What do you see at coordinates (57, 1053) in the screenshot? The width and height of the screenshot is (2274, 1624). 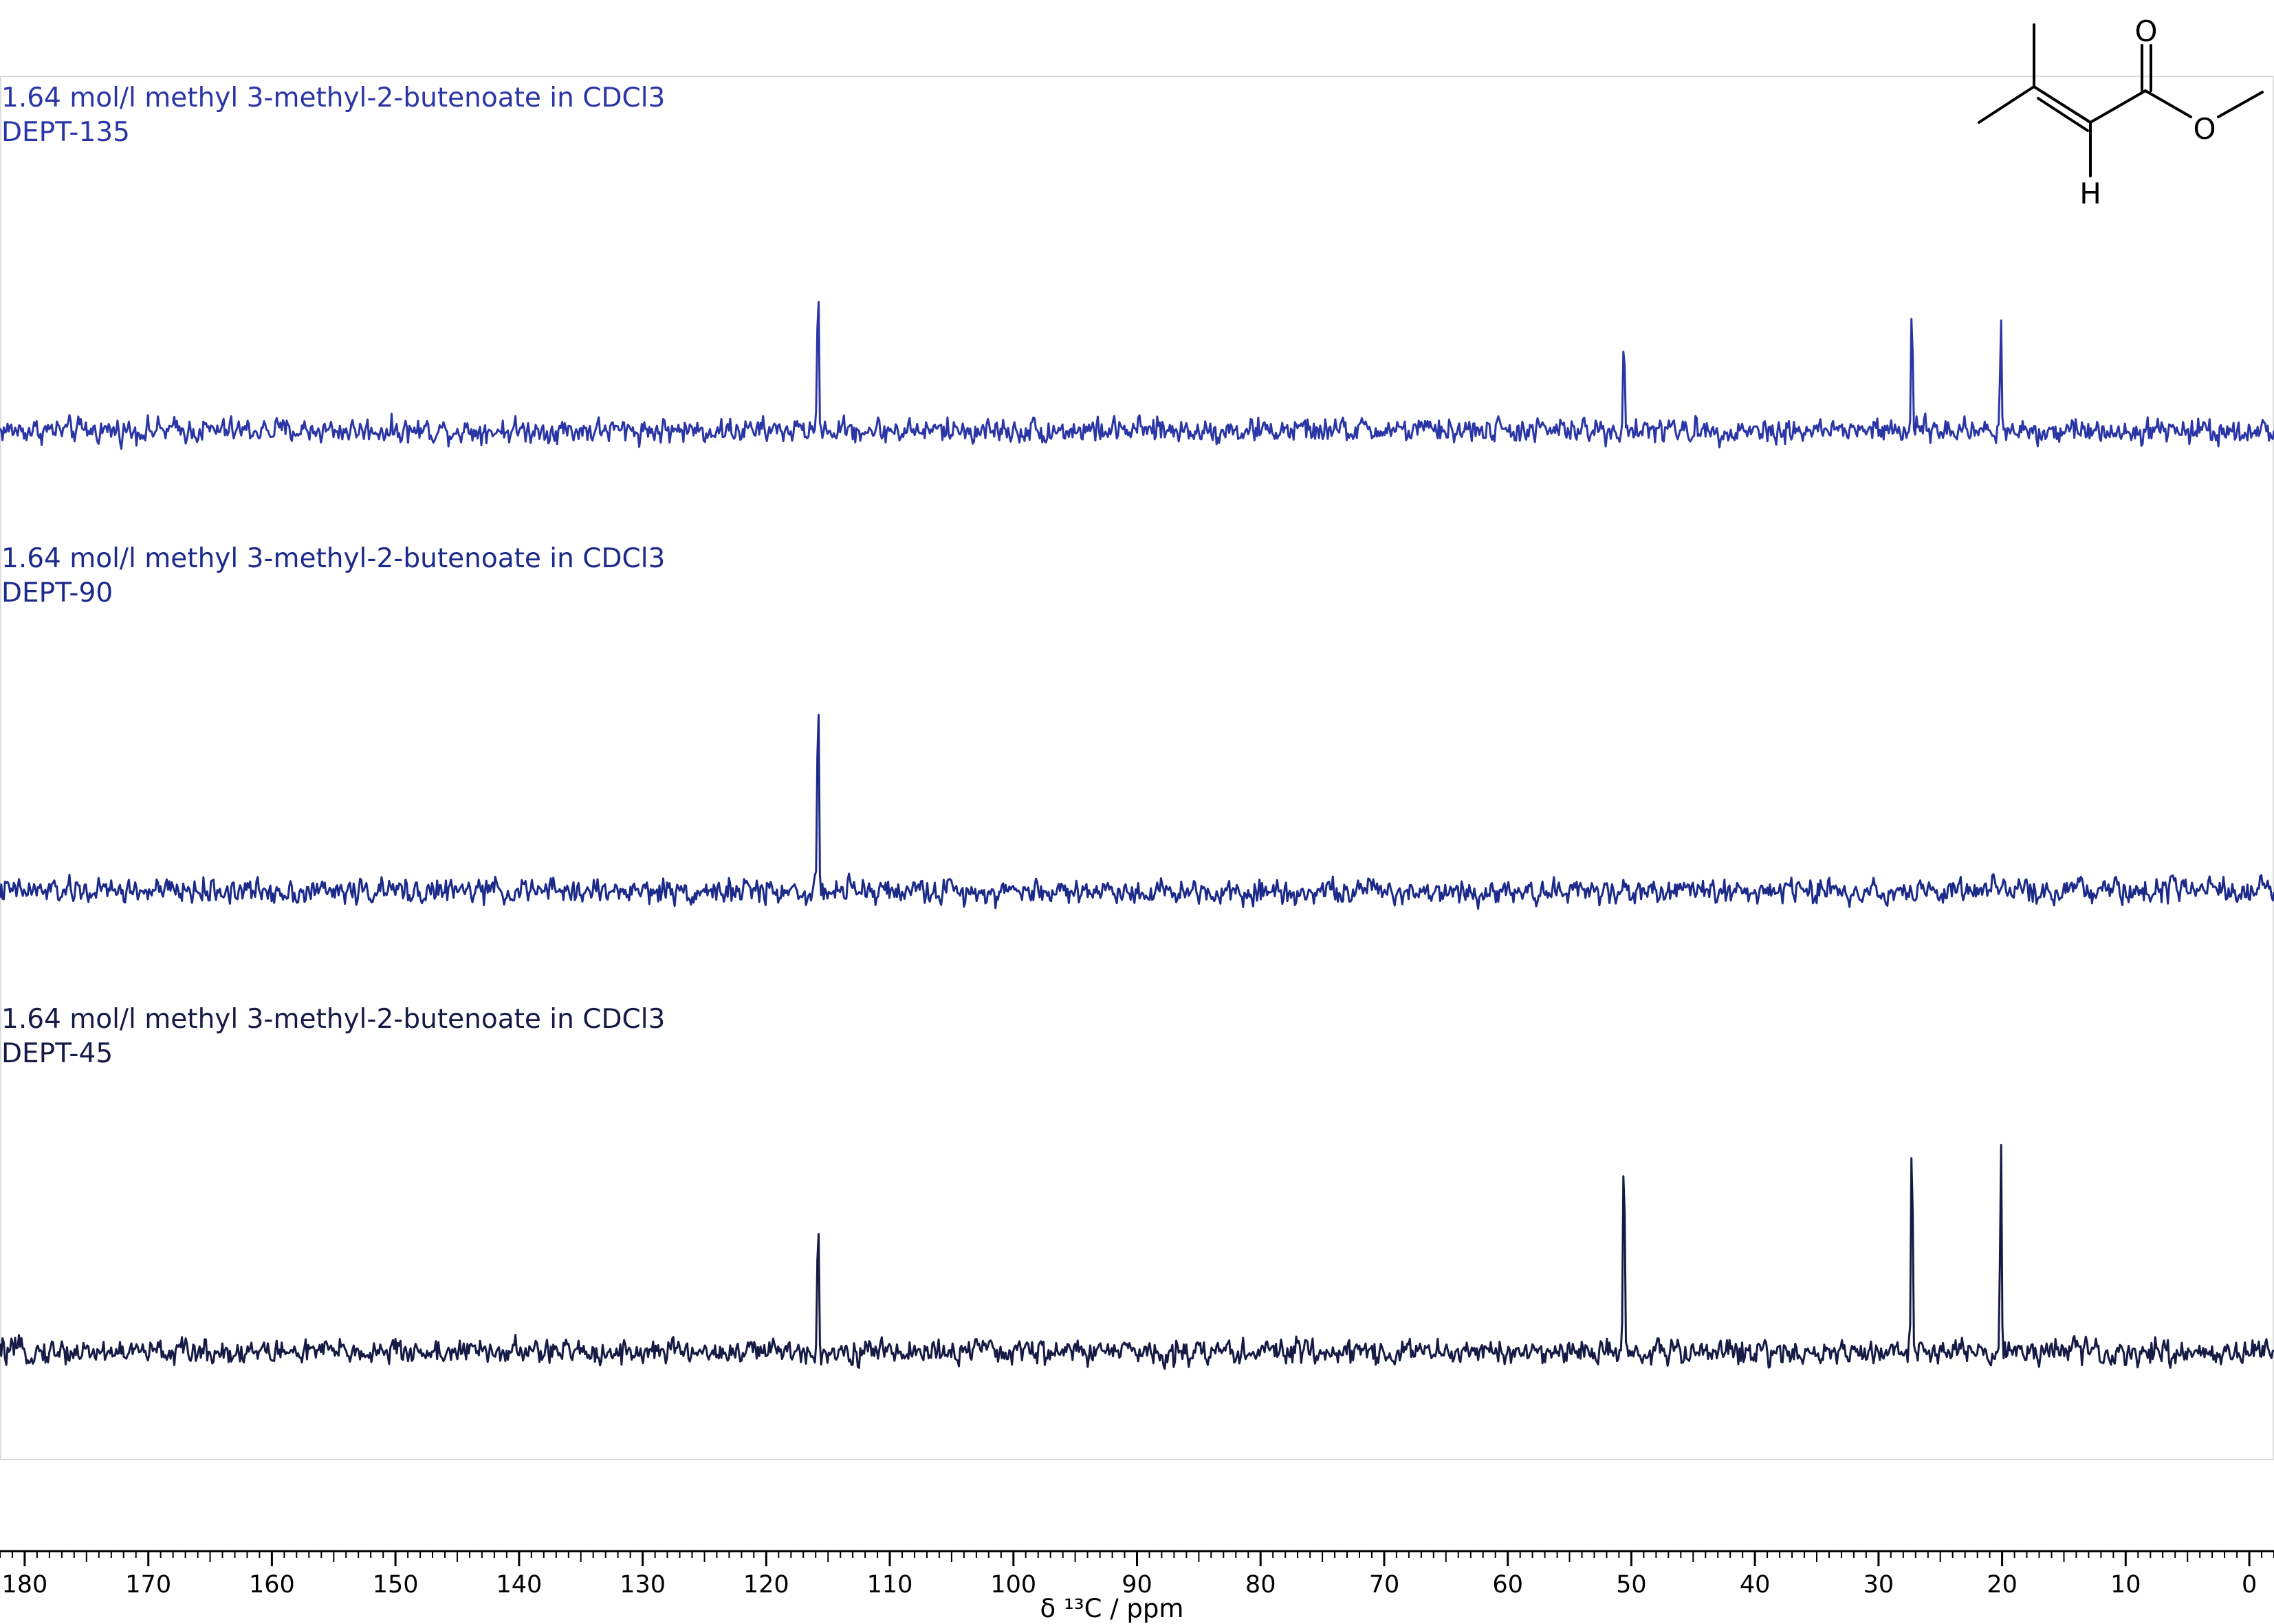 I see `spectrum-subtitle-dept-45: DEPT-45` at bounding box center [57, 1053].